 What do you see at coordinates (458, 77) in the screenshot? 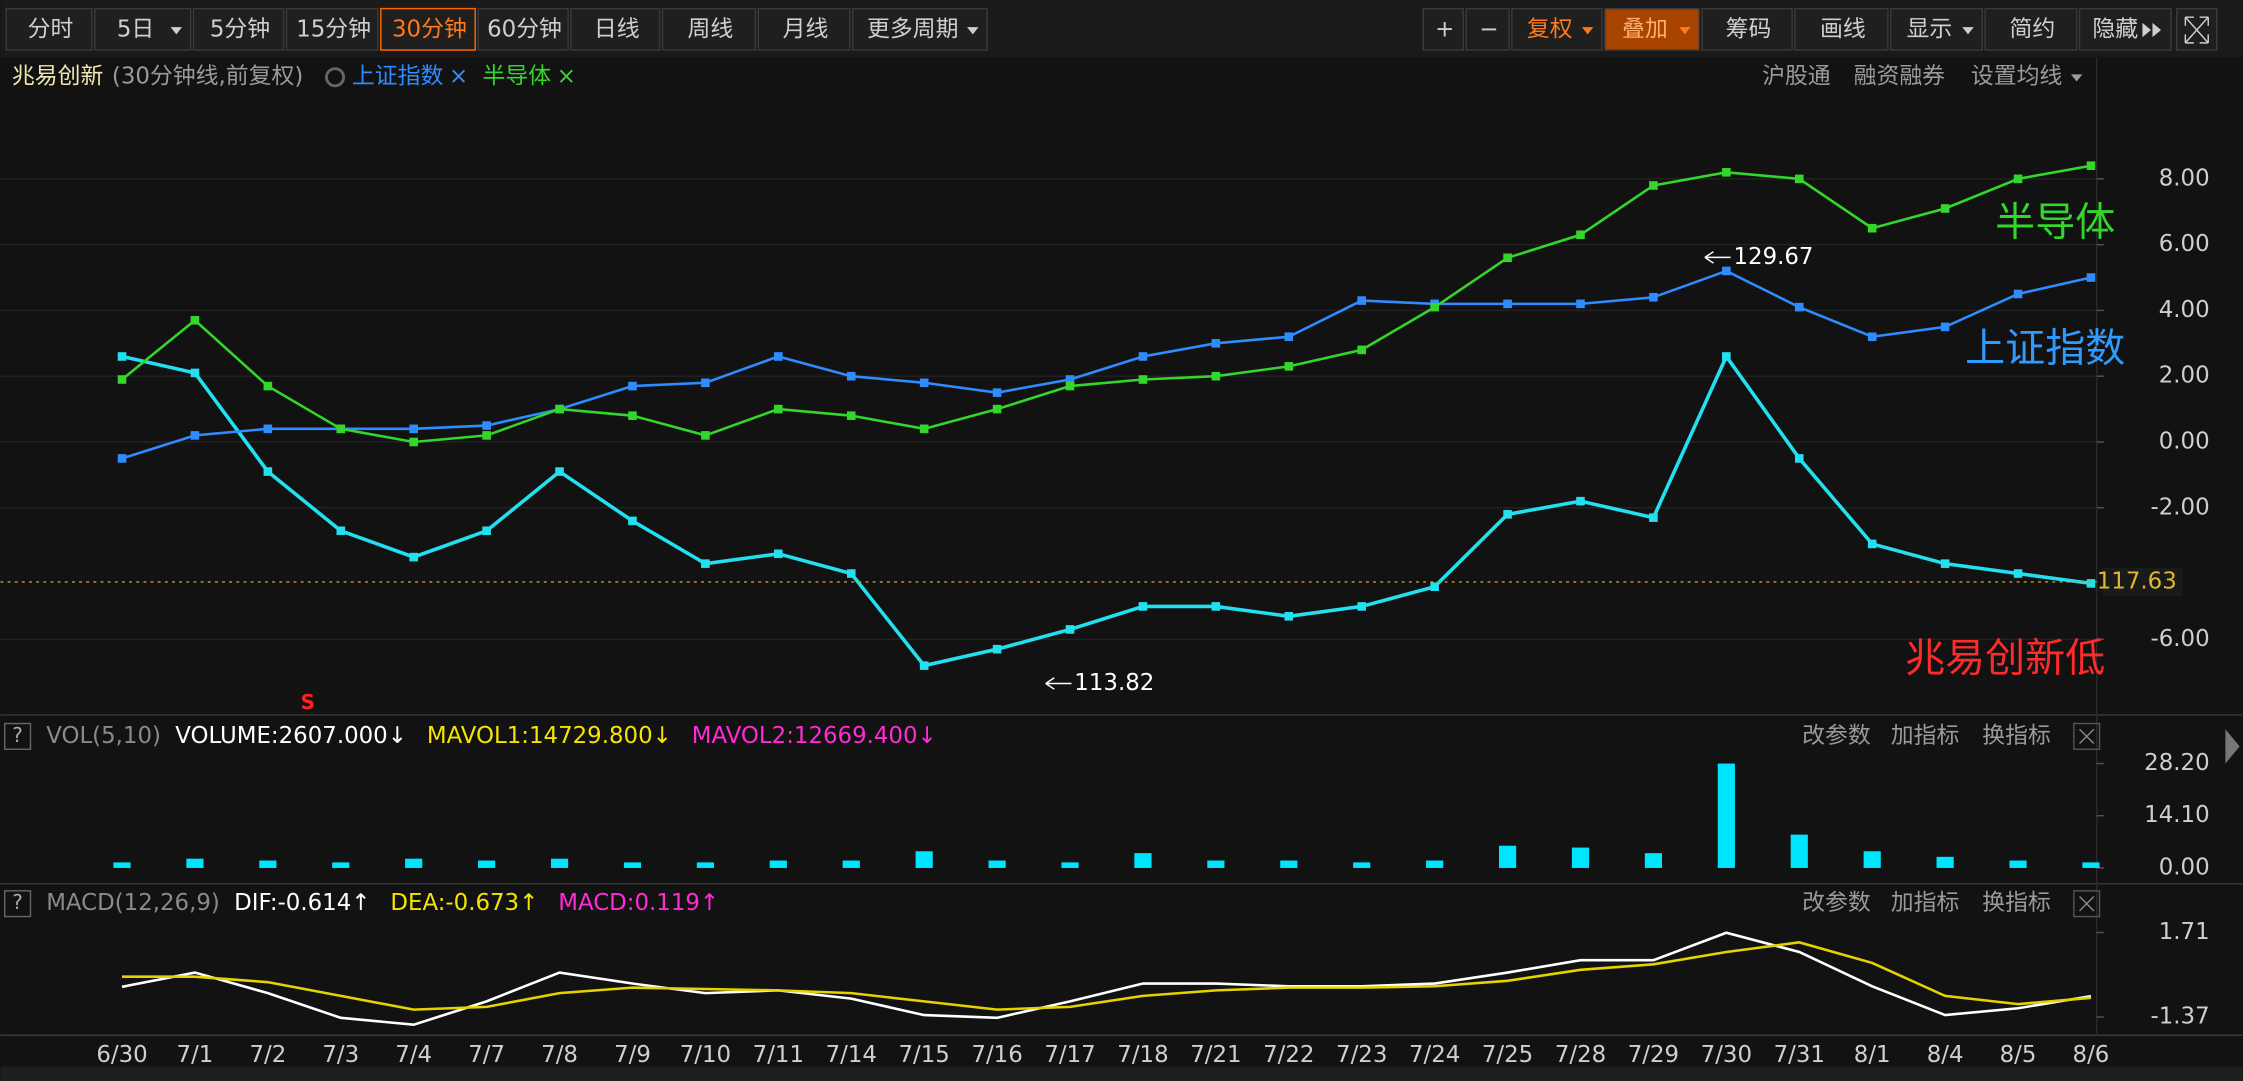
I see `overlay-remove: ×` at bounding box center [458, 77].